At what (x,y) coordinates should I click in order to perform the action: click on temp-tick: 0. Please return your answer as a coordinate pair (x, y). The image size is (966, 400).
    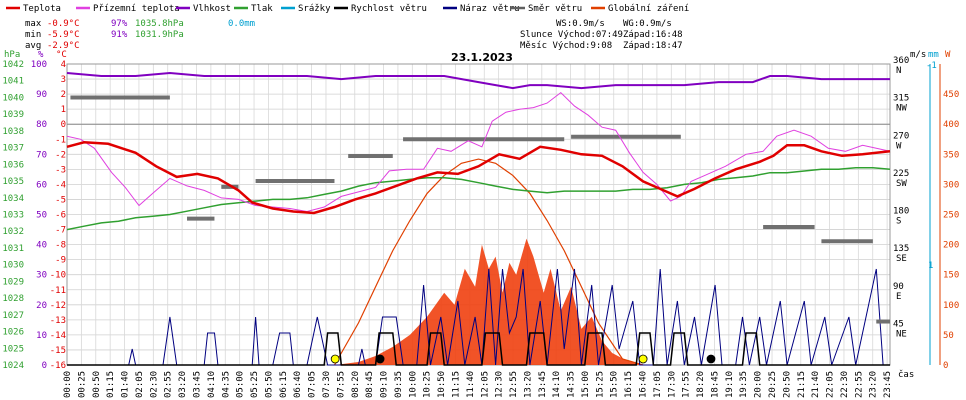
    Looking at the image, I should click on (63, 125).